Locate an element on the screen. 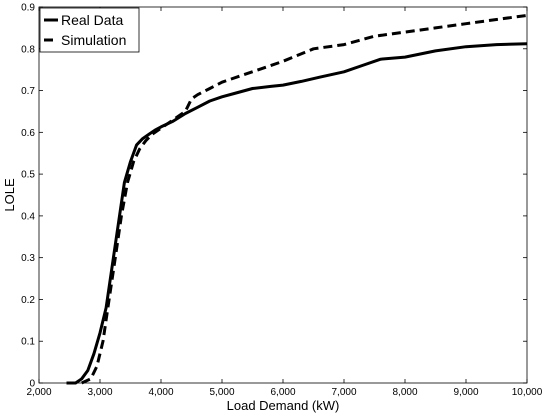  y-tick-label: 0.1 is located at coordinates (28, 342).